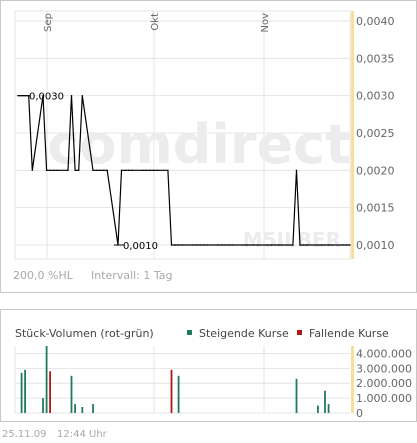 This screenshot has width=417, height=443. Describe the element at coordinates (132, 275) in the screenshot. I see `interval-label: Intervall: 1 Tag` at that location.